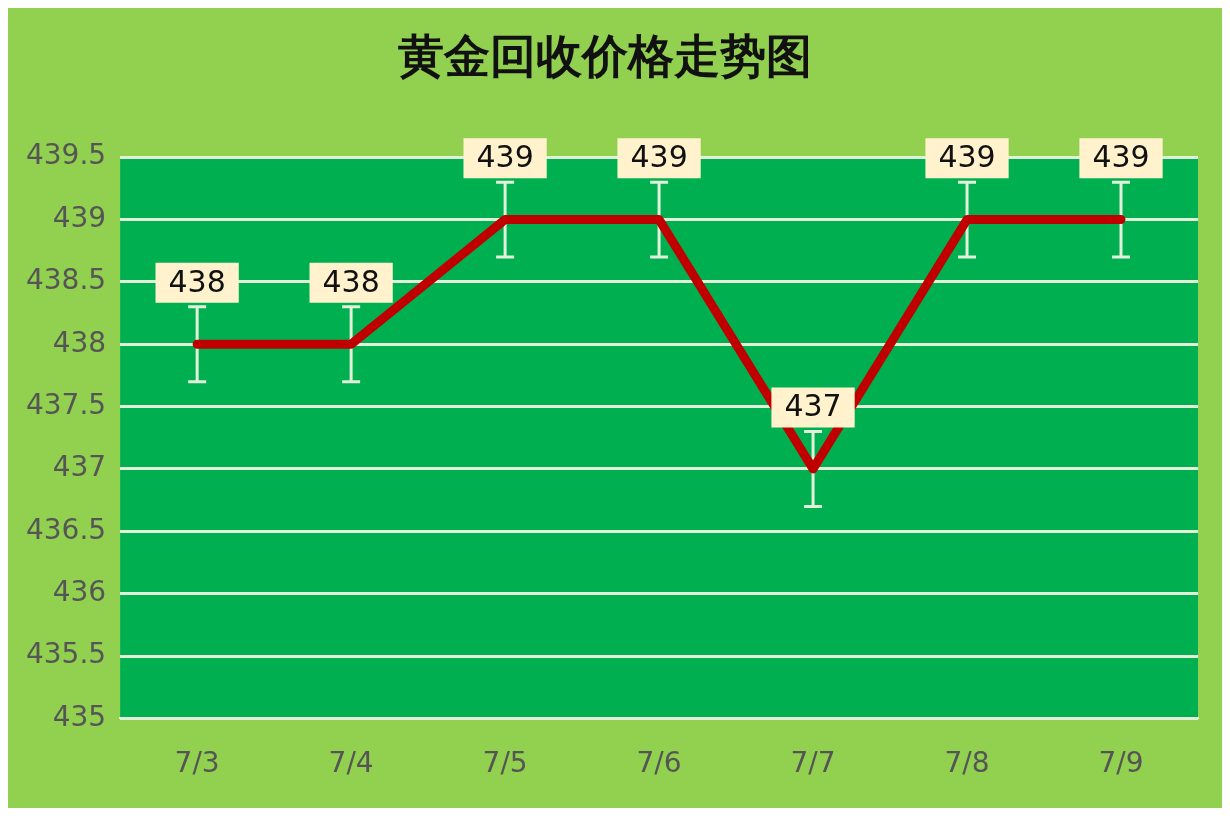  Describe the element at coordinates (79, 716) in the screenshot. I see `y-tick-label: 435` at that location.